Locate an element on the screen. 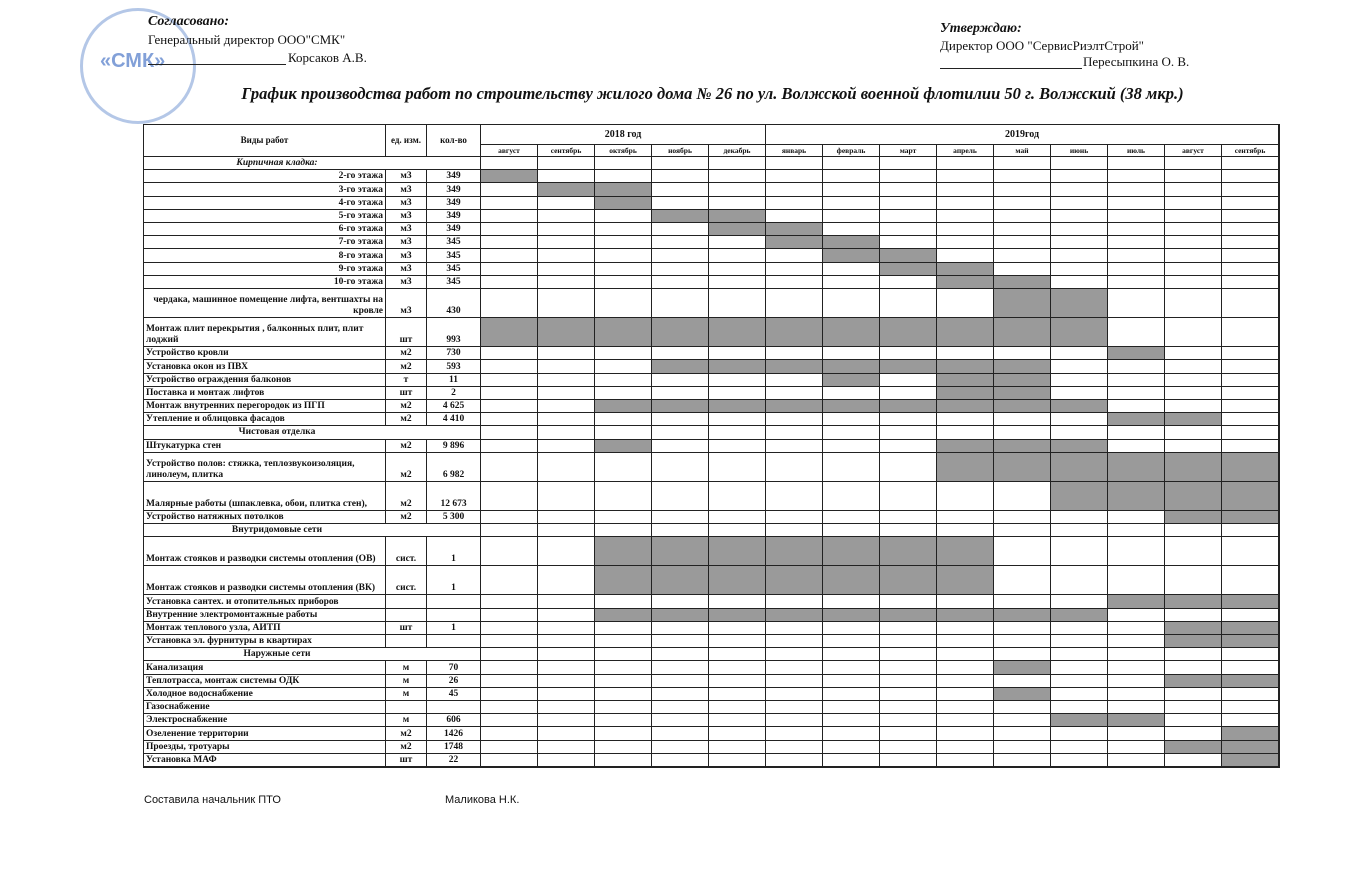 This screenshot has height=875, width=1361. work-name: 7-го этажа is located at coordinates (265, 243).